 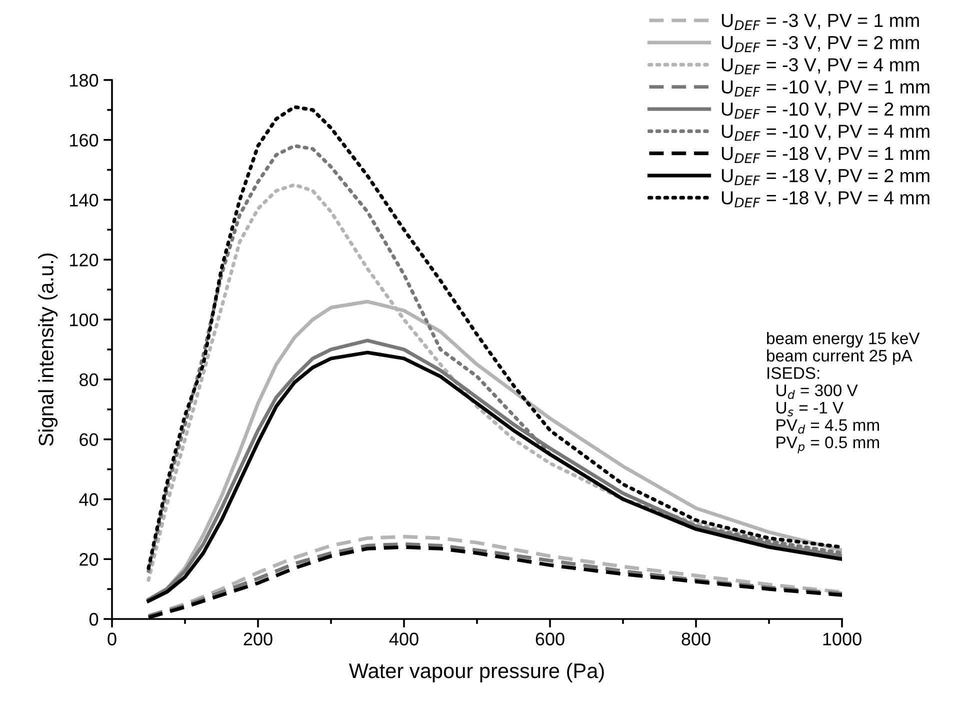 What do you see at coordinates (48, 350) in the screenshot?
I see `y-axis-title: Signal intensity (a.u.)` at bounding box center [48, 350].